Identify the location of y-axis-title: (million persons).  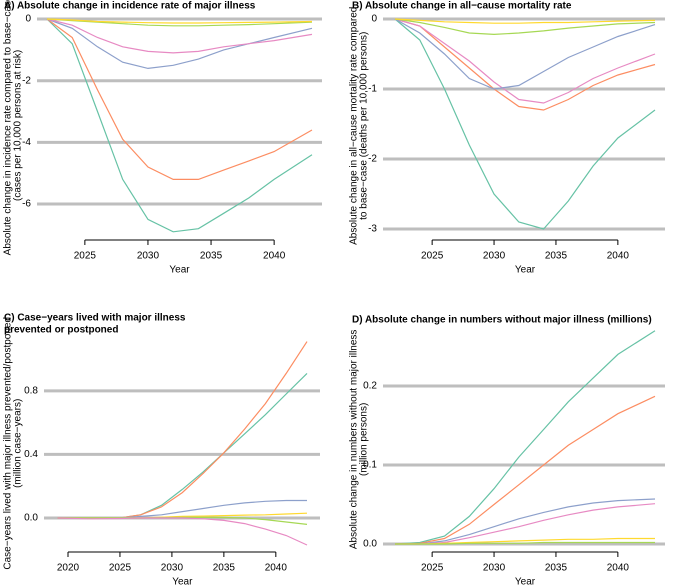
(364, 439).